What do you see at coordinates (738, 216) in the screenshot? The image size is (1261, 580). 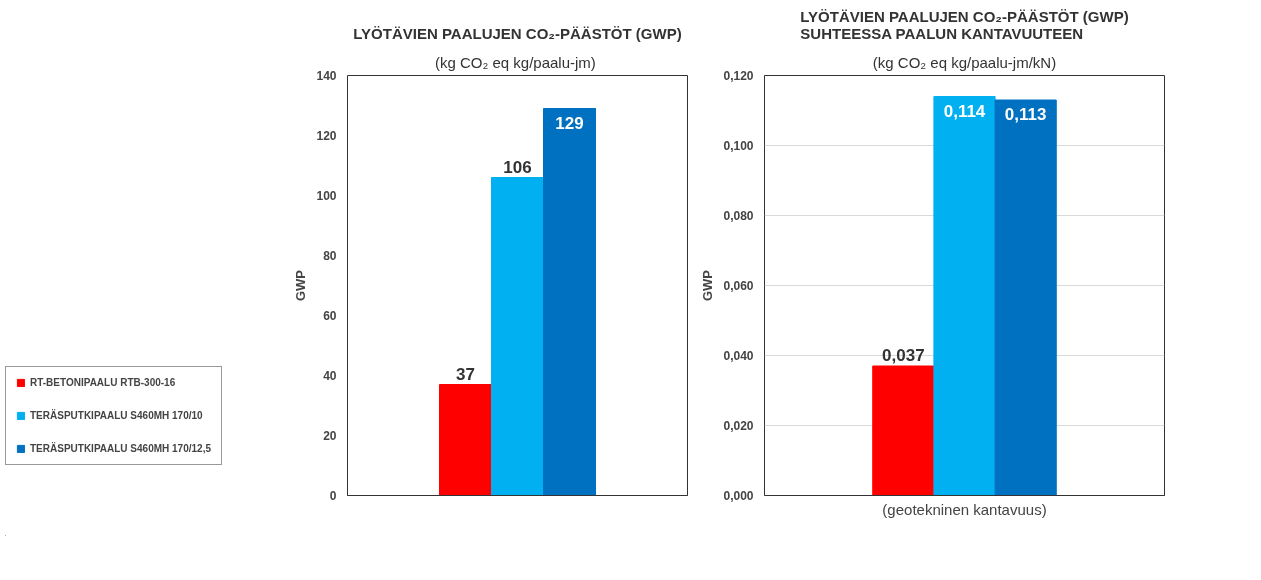 I see `y-tick-label: 0,080` at bounding box center [738, 216].